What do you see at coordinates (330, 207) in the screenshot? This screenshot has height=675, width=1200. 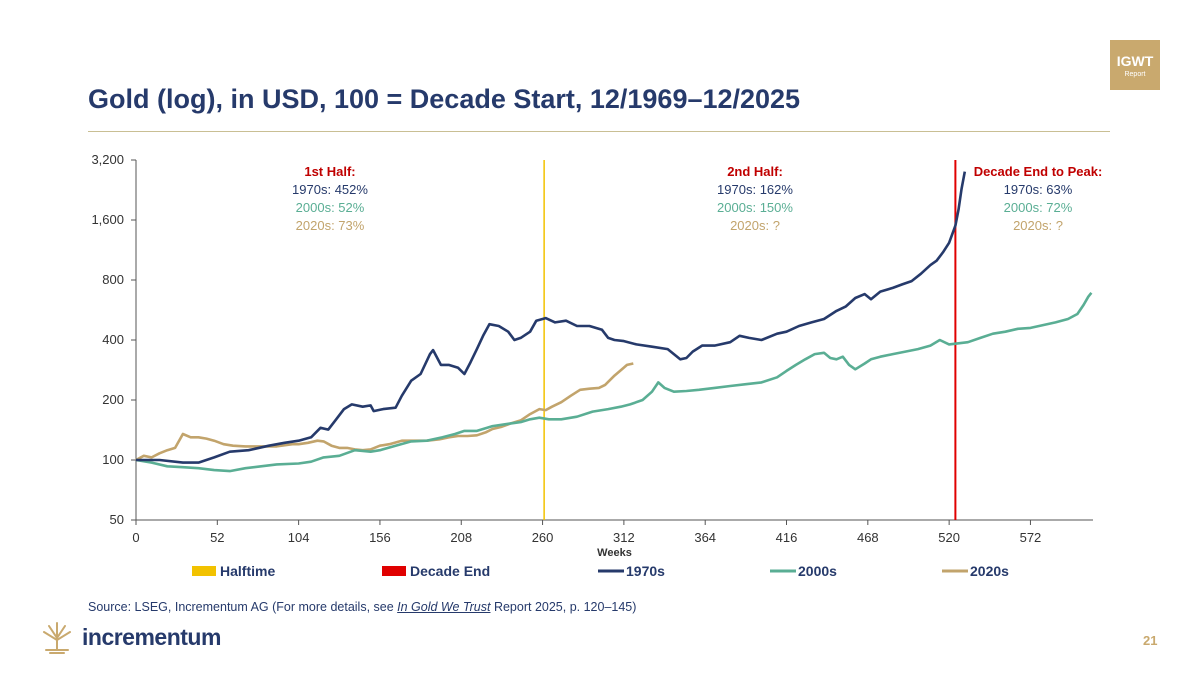 I see `first-half-annotation-line: 2000s: 52%` at bounding box center [330, 207].